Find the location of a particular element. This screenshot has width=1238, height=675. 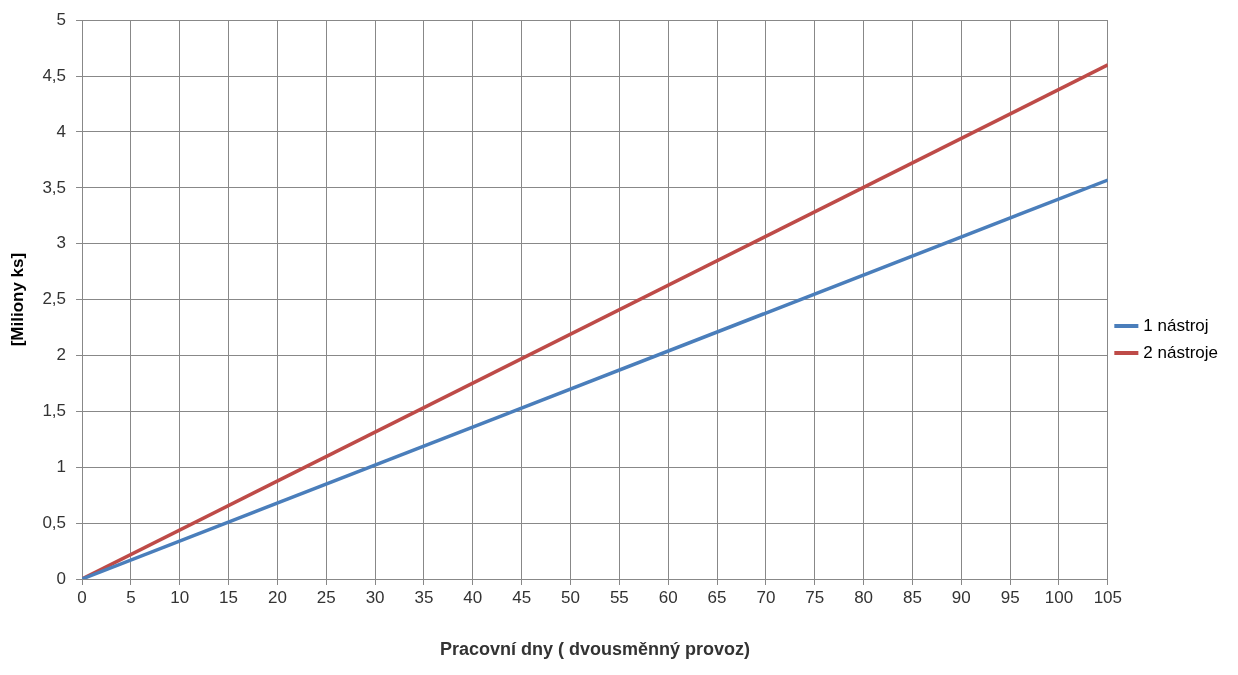

x-tick-label: 30 is located at coordinates (375, 597).